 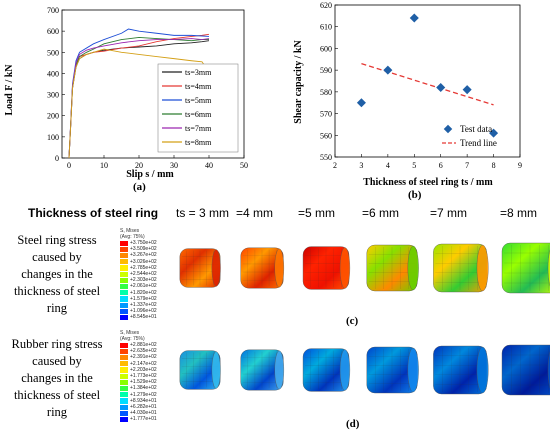 I want to click on legend-value: +1.579e+02, so click(x=143, y=298).